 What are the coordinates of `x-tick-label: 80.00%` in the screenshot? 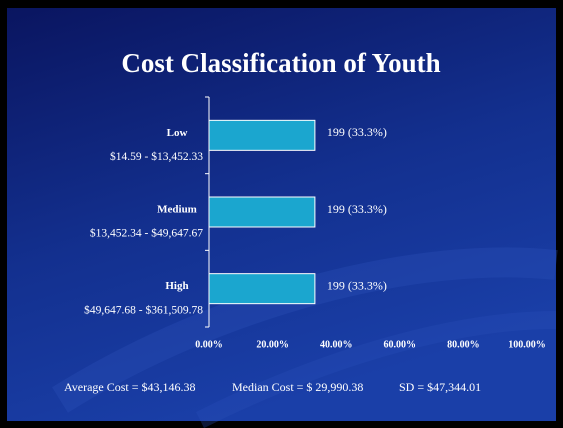 It's located at (463, 344).